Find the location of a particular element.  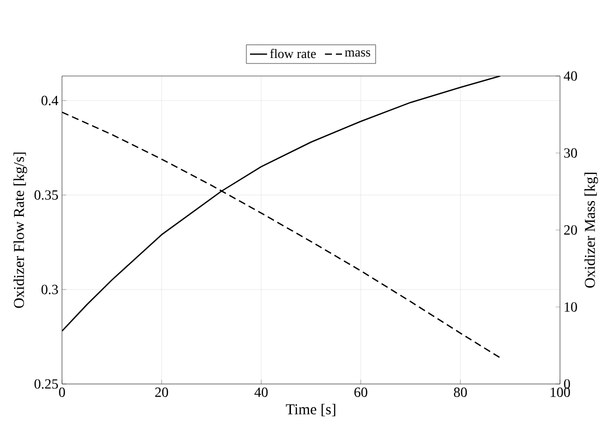

y-tick-label: 0.25 is located at coordinates (46, 384).